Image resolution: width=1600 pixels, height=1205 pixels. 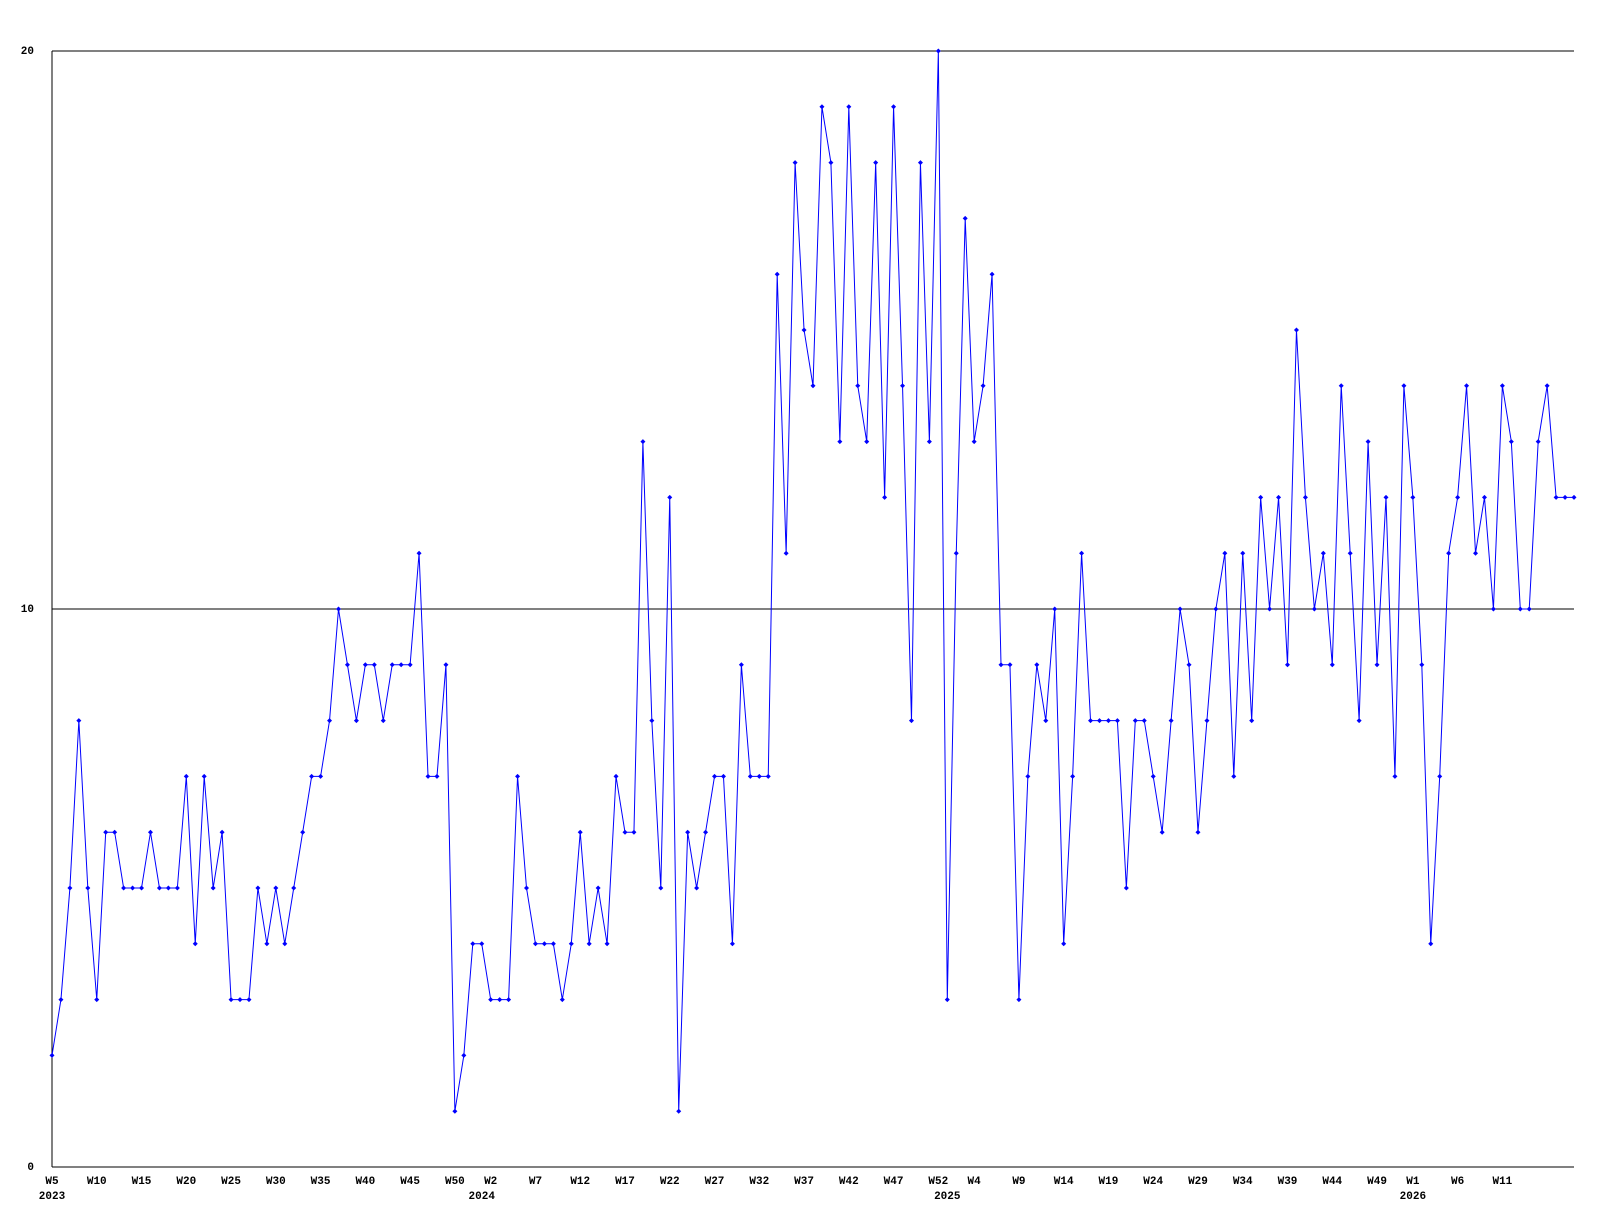 I want to click on x-tick-label: W14, so click(x=1064, y=1182).